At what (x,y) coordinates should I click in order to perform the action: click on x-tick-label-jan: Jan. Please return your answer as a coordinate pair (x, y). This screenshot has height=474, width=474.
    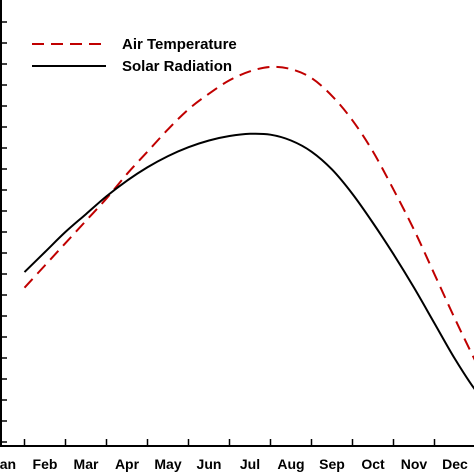
    Looking at the image, I should click on (8, 464).